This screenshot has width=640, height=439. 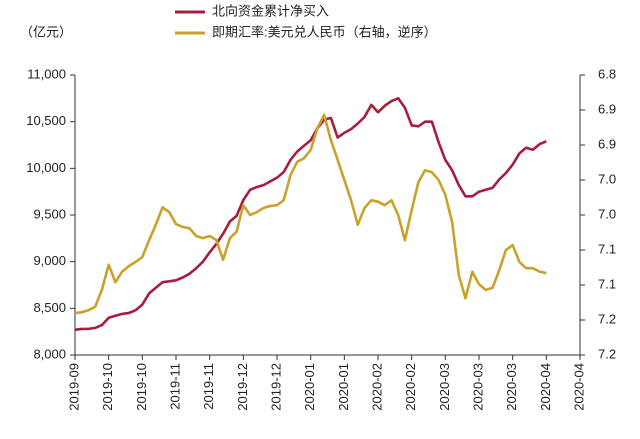 I want to click on y-tick-label: 10,000, so click(x=46, y=167).